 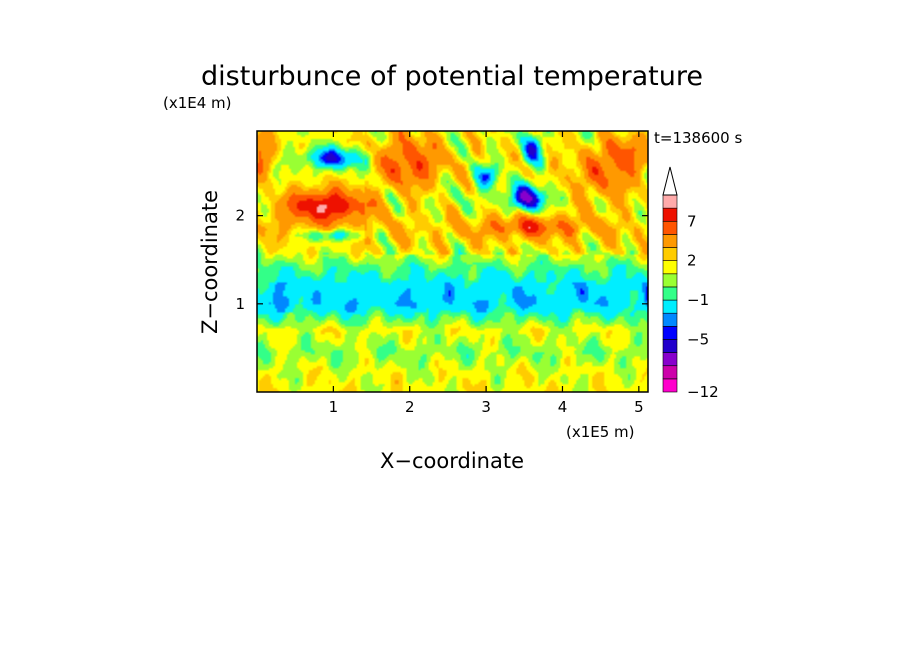 What do you see at coordinates (334, 407) in the screenshot?
I see `x-tick-label: 1` at bounding box center [334, 407].